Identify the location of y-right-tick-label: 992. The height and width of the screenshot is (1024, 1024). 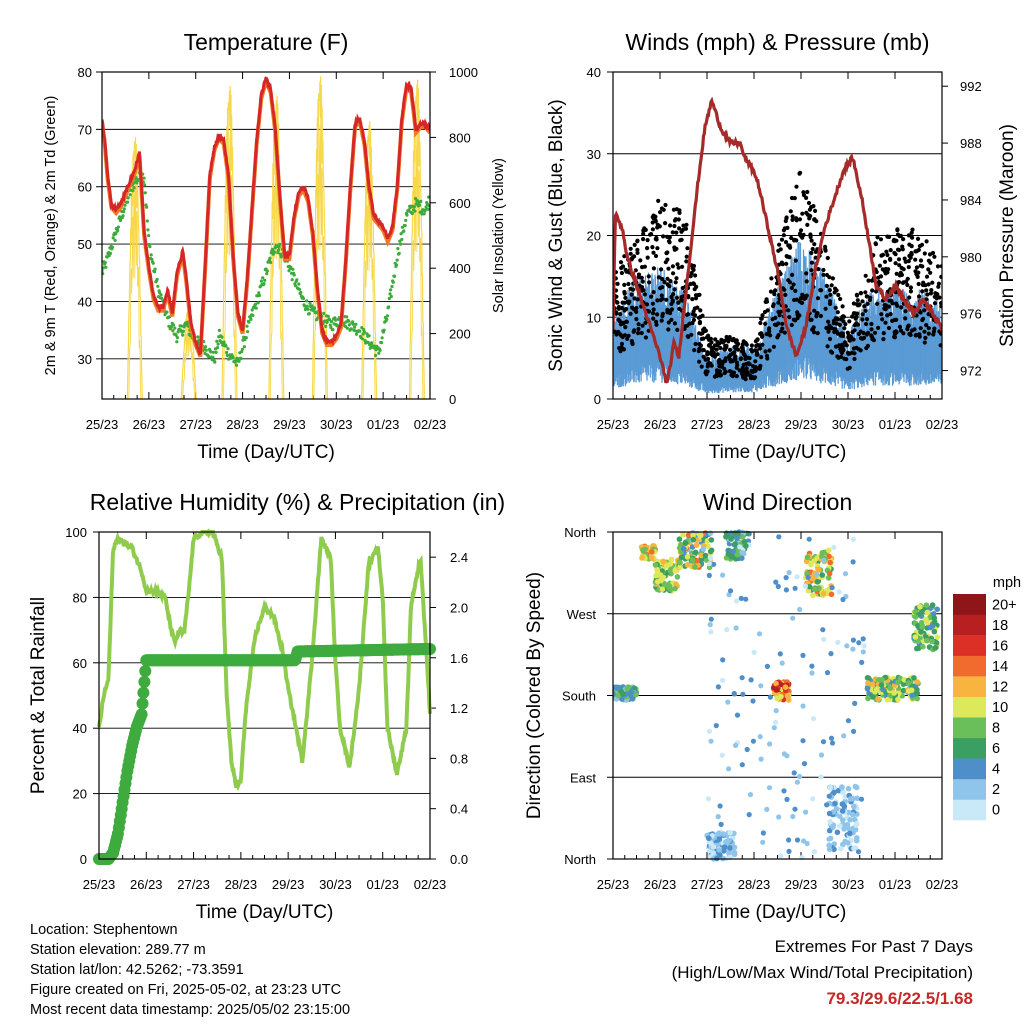
(971, 86).